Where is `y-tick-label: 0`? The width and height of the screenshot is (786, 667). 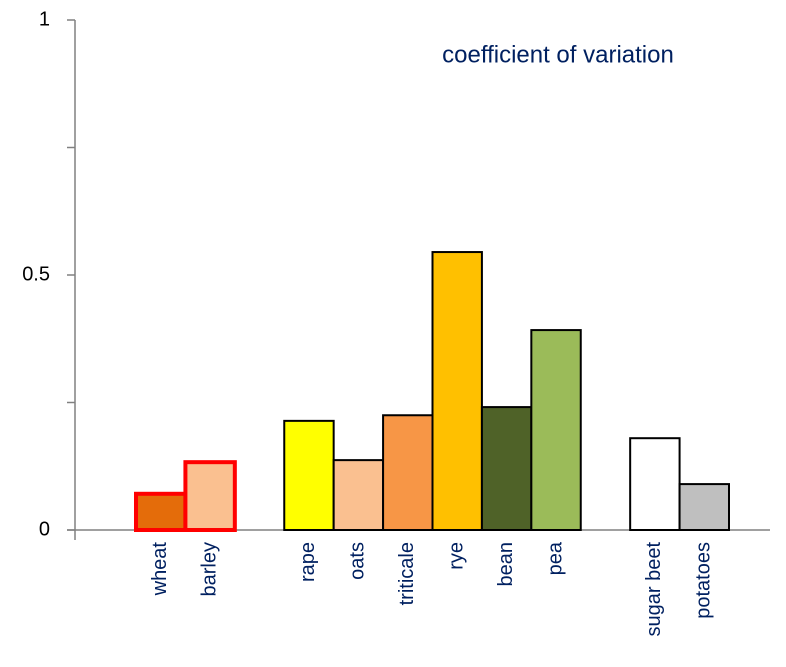
y-tick-label: 0 is located at coordinates (44, 529).